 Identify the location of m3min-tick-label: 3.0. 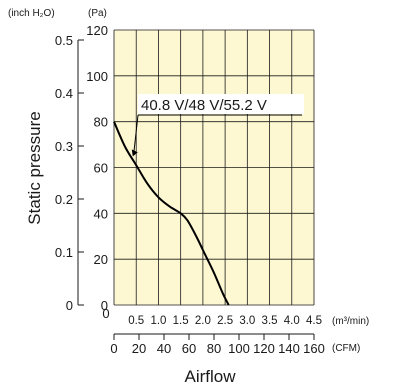
(247, 321).